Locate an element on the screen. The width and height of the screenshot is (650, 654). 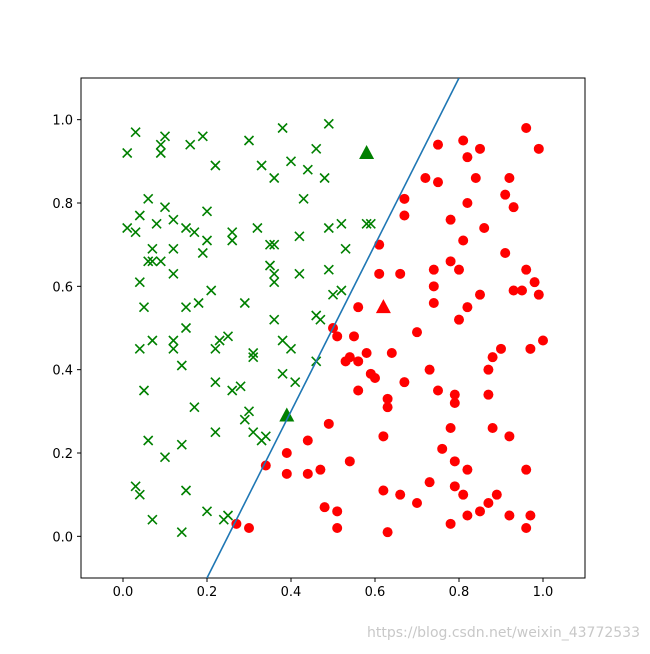
x-tick-label: 0.6 is located at coordinates (375, 592).